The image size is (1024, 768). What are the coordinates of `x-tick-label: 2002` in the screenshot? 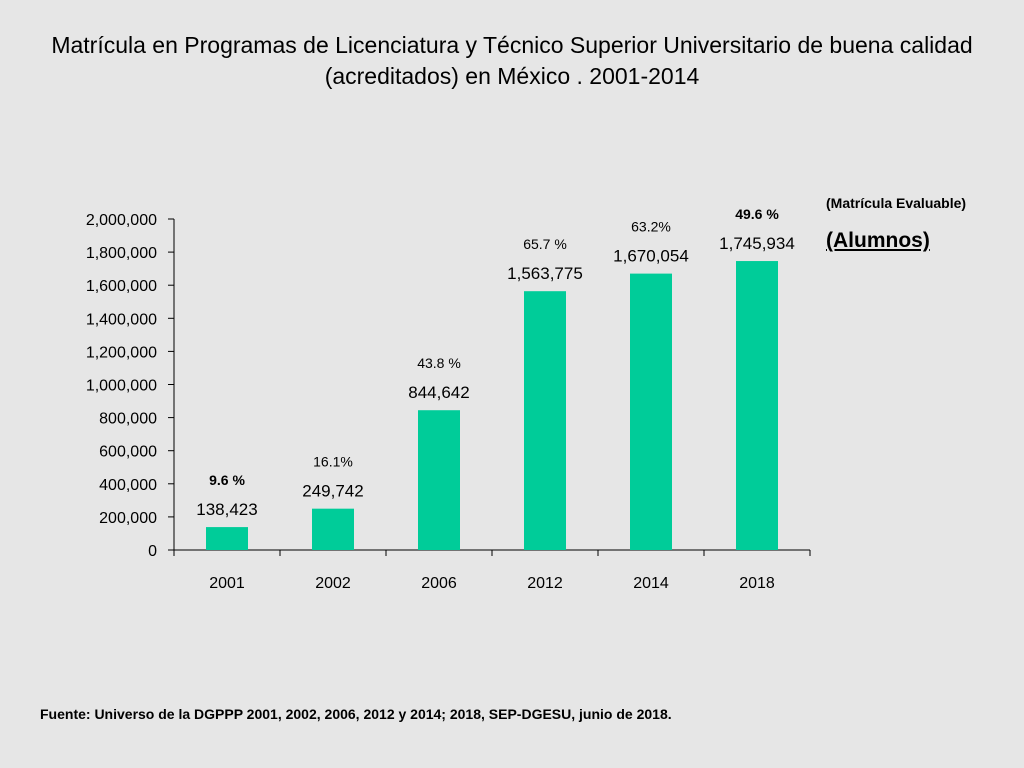 It's located at (333, 583).